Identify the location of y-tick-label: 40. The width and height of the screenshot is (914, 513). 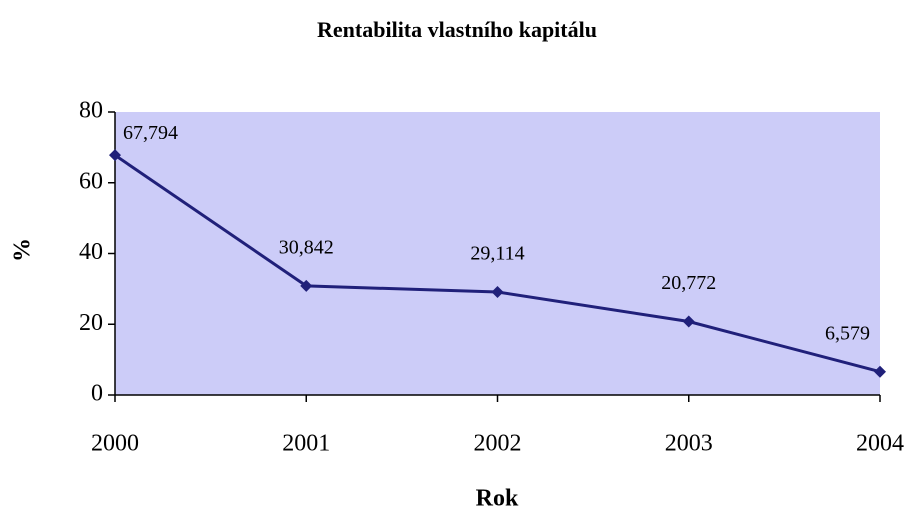
(91, 252).